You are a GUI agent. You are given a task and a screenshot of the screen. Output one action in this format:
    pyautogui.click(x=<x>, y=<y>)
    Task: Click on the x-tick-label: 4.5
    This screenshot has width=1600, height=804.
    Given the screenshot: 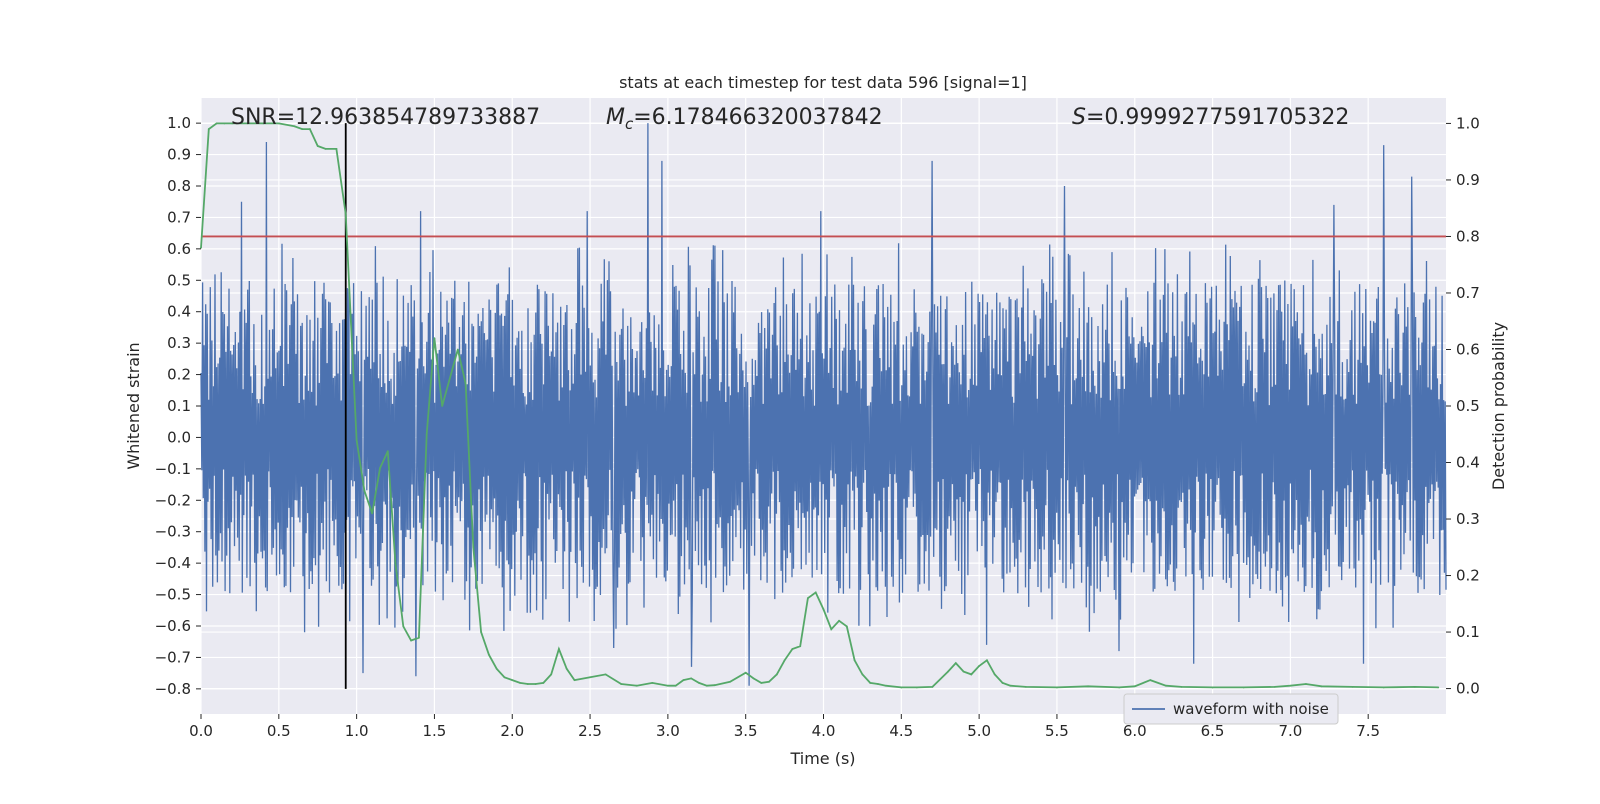 What is the action you would take?
    pyautogui.click(x=901, y=731)
    